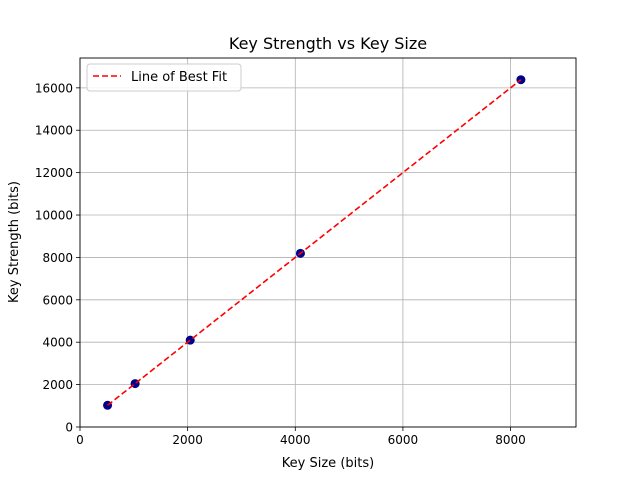 Image resolution: width=640 pixels, height=484 pixels. I want to click on x-axis-label: Key Size (bits), so click(328, 463).